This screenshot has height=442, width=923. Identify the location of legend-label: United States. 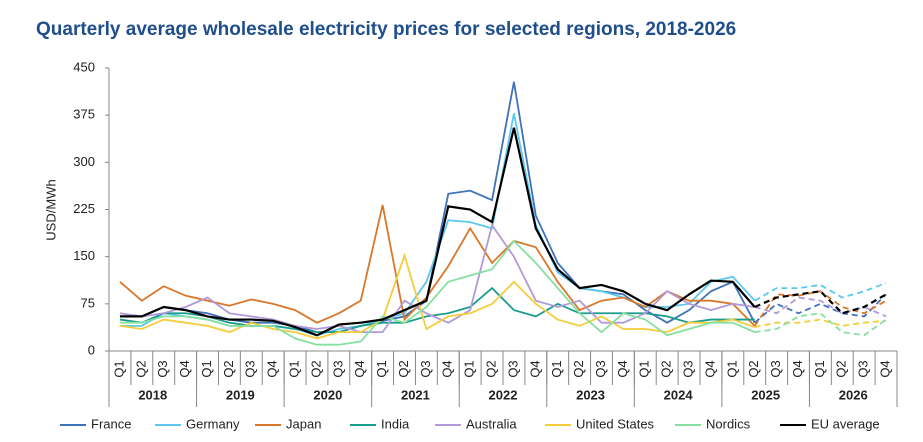
(615, 423).